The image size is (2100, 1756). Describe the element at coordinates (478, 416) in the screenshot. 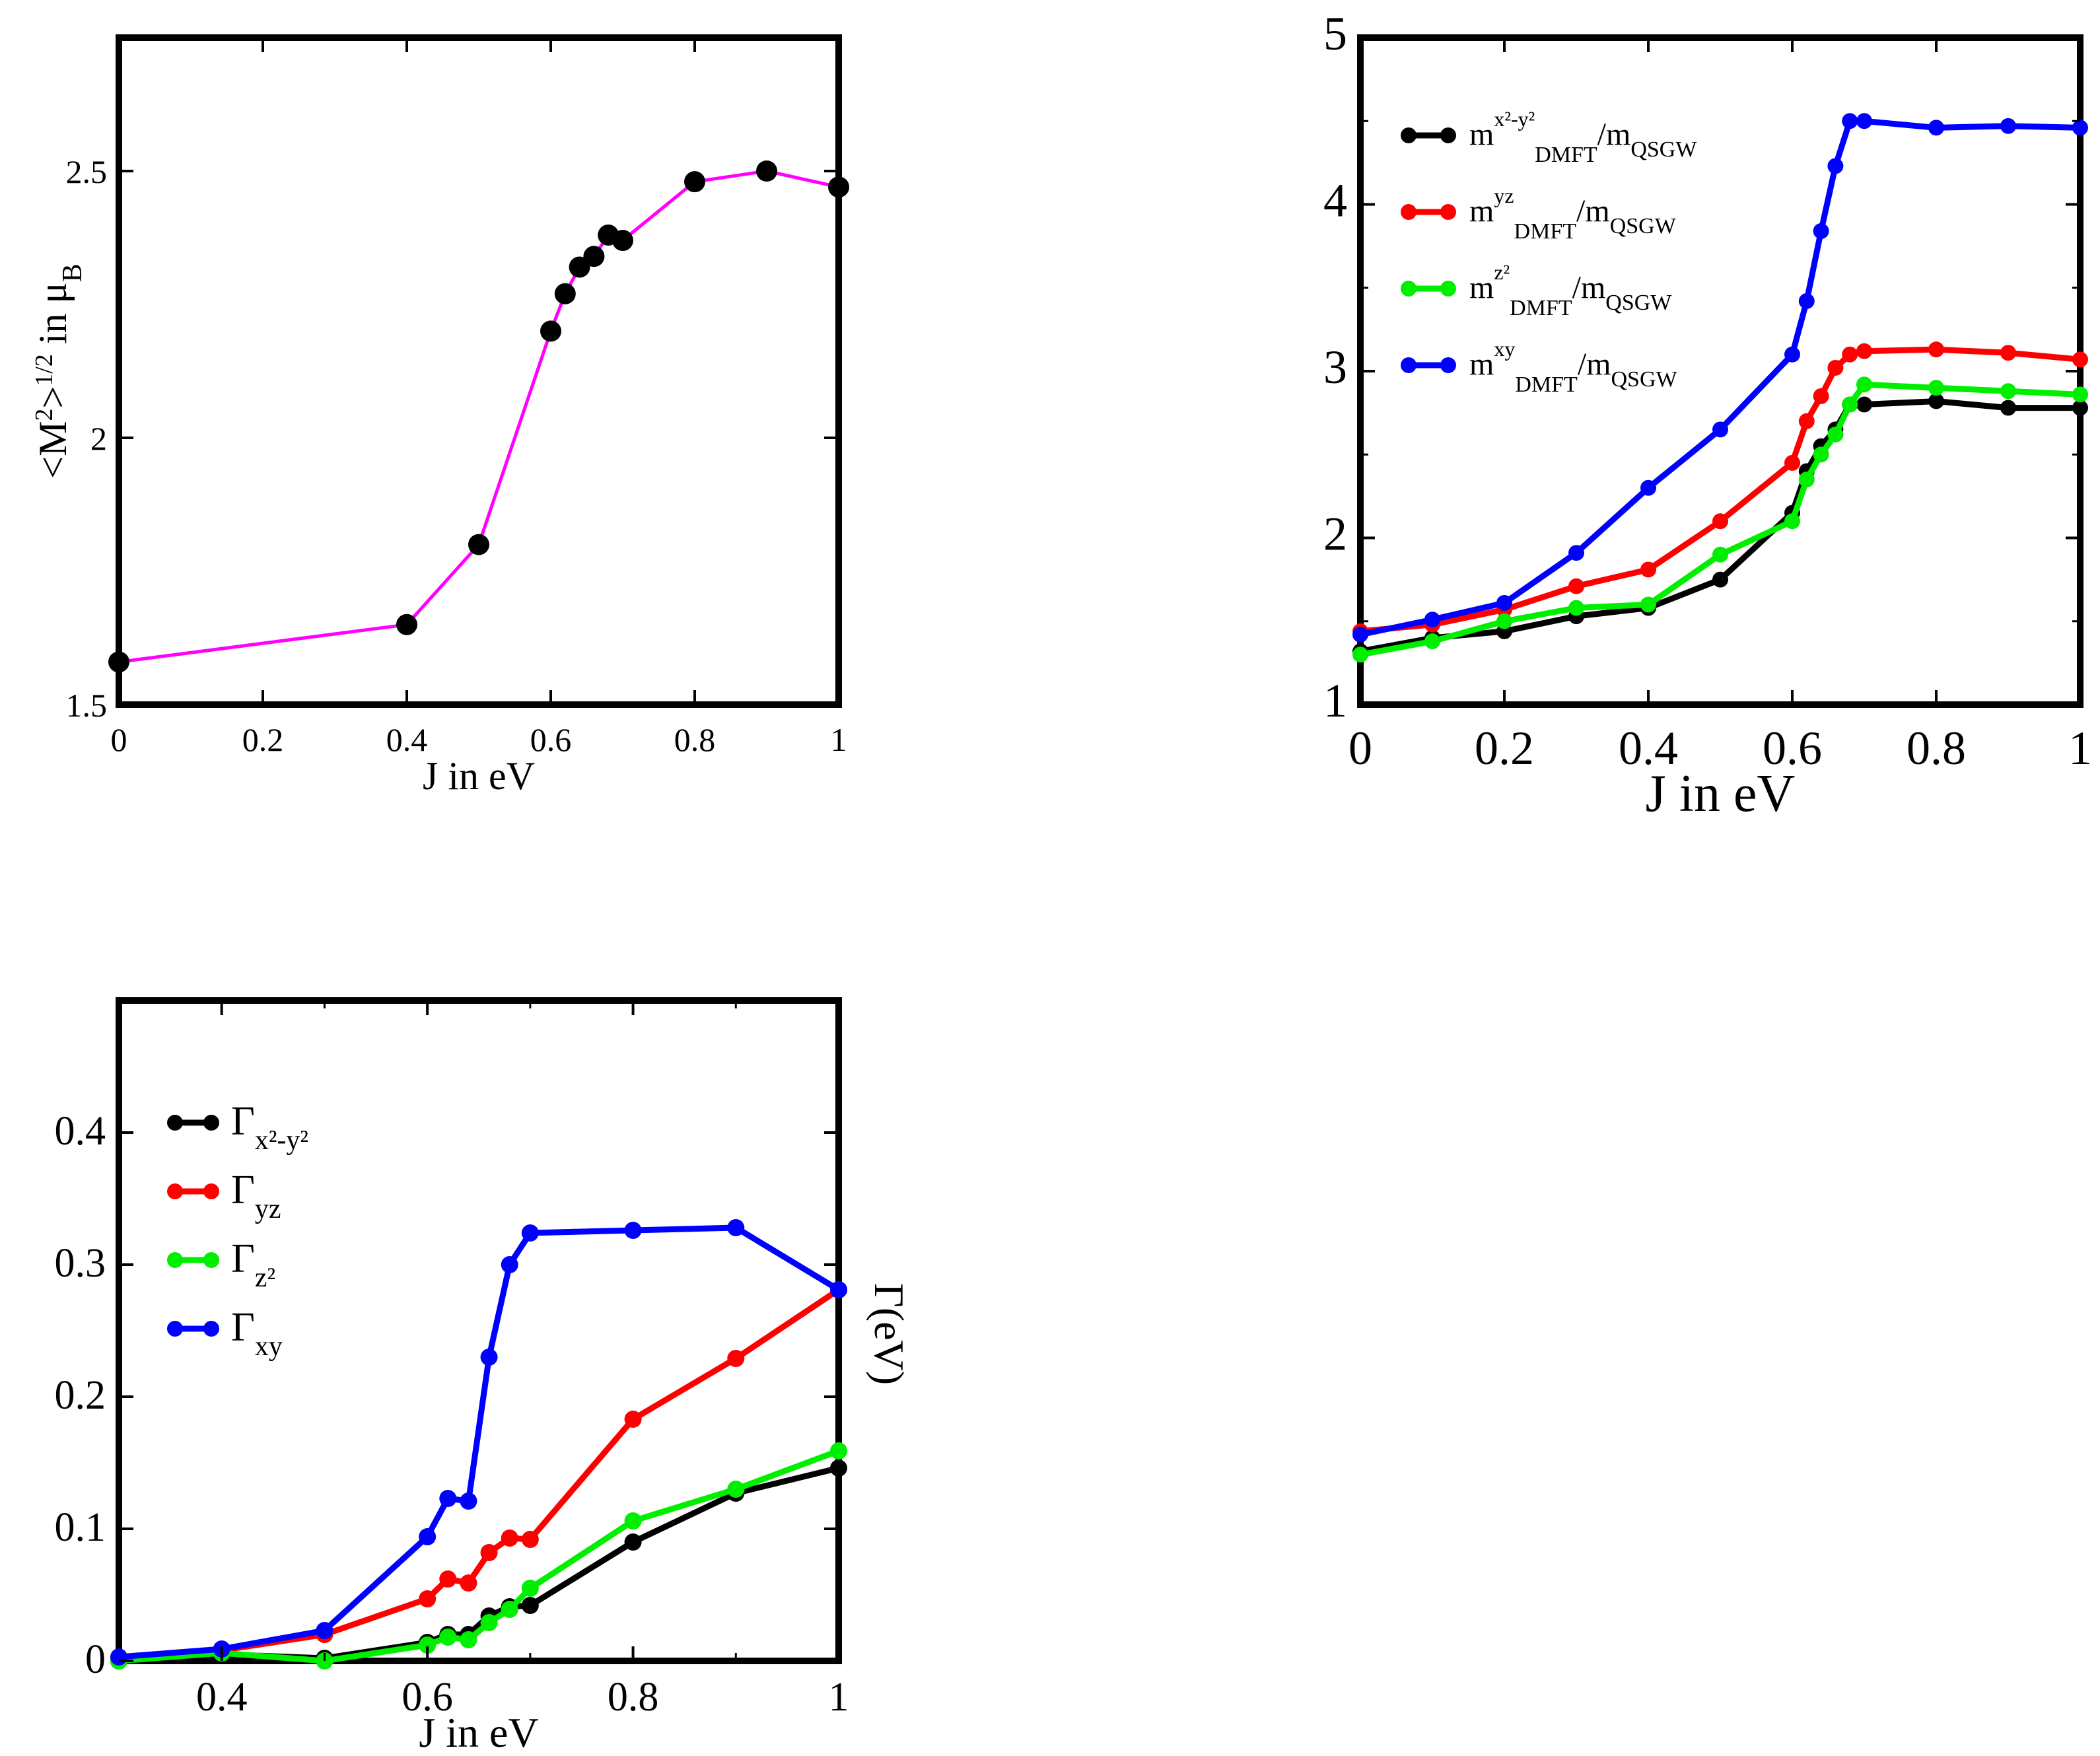

I see `moment-data-marks` at that location.